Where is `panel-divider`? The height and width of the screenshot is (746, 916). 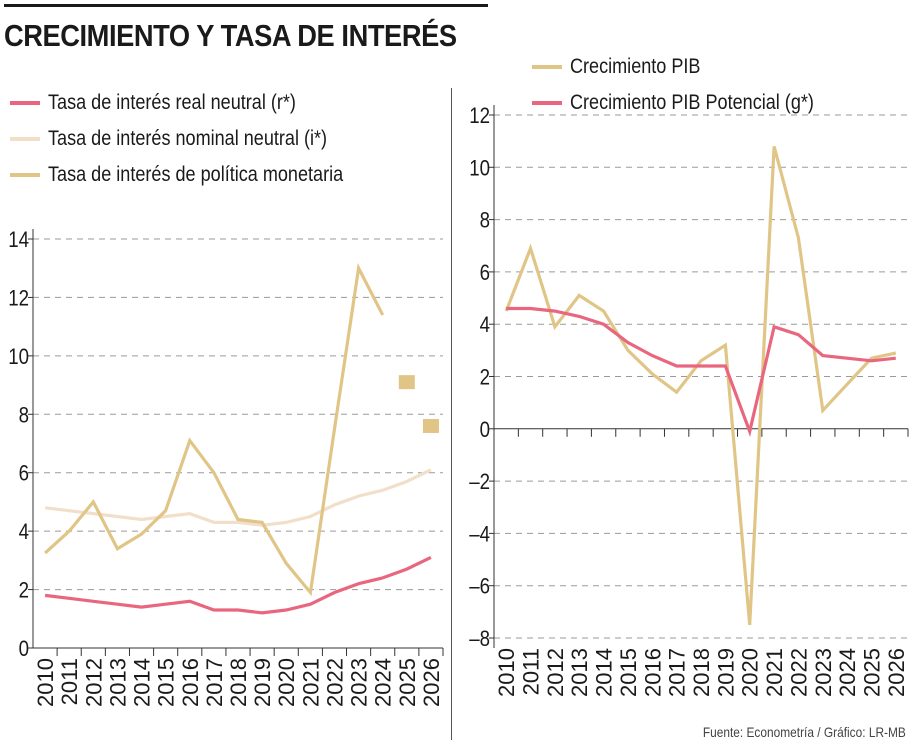
panel-divider is located at coordinates (451, 414).